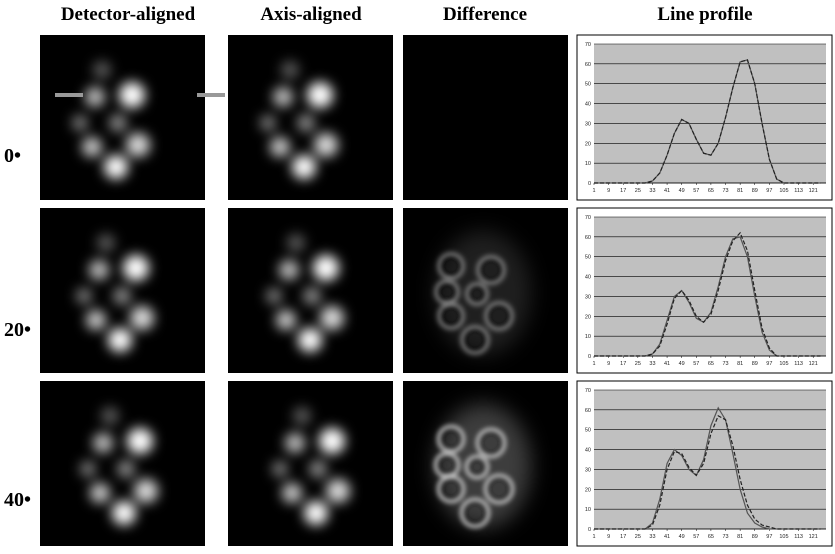  Describe the element at coordinates (588, 124) in the screenshot. I see `y-tick-label: 30` at that location.